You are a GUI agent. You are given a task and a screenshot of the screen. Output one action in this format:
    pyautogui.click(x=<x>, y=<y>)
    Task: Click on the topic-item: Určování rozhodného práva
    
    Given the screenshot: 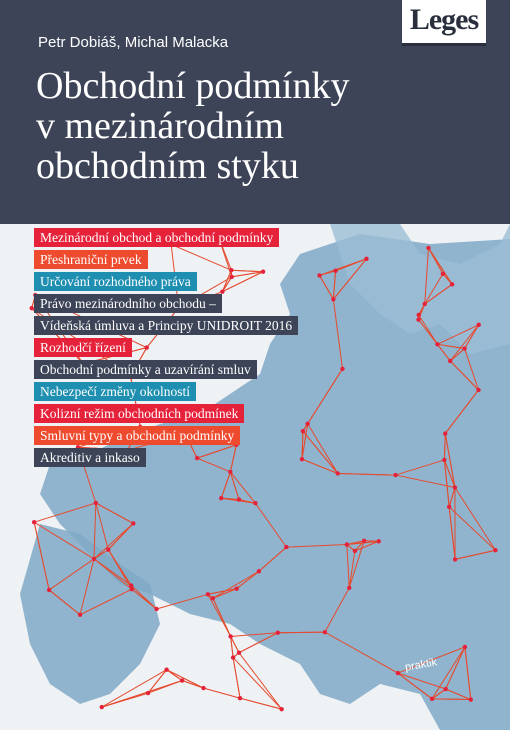 What is the action you would take?
    pyautogui.click(x=115, y=281)
    